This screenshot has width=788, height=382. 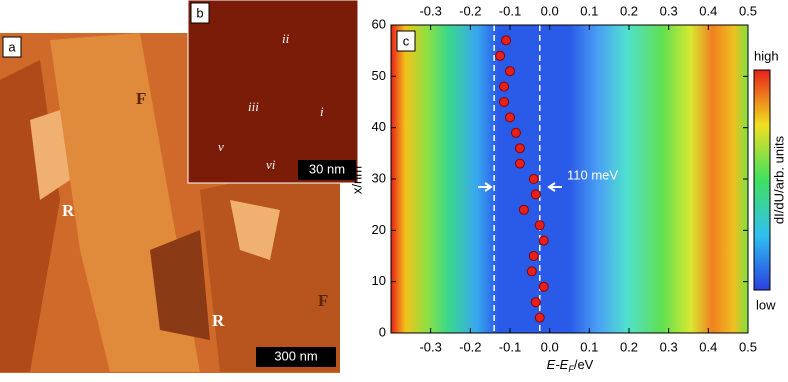 What do you see at coordinates (221, 146) in the screenshot?
I see `marker-label: v` at bounding box center [221, 146].